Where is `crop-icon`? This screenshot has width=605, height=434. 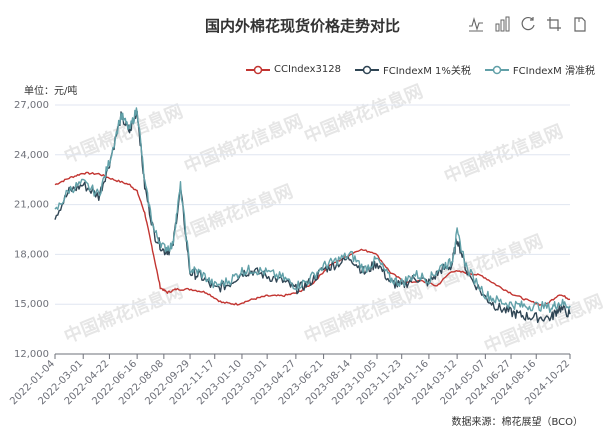 crop-icon is located at coordinates (554, 24).